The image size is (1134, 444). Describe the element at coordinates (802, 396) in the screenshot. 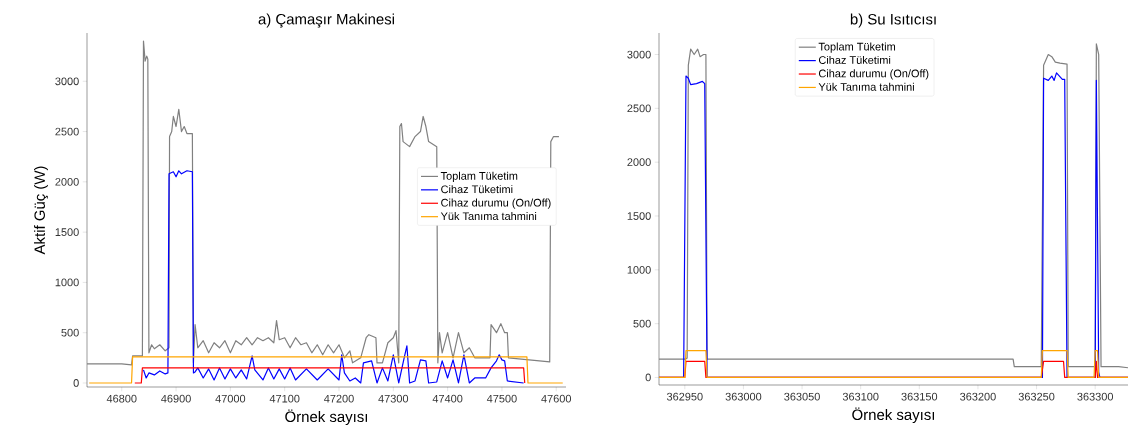

I see `x-tick-label: 363050` at that location.